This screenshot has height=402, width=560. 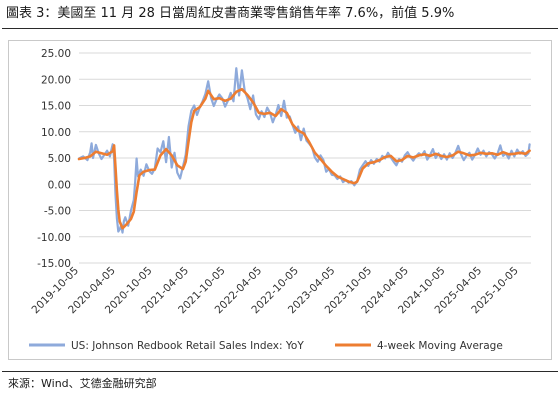 I want to click on top-rule, so click(x=280, y=28).